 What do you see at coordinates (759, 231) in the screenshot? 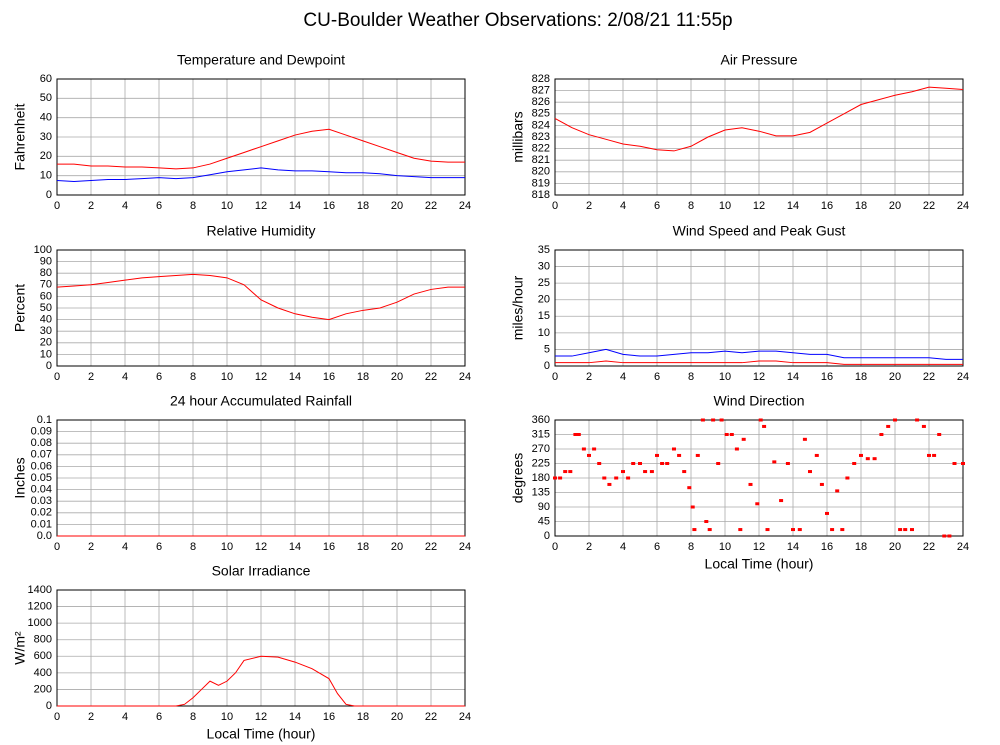
I see `chart-title: Wind Speed and Peak Gust` at bounding box center [759, 231].